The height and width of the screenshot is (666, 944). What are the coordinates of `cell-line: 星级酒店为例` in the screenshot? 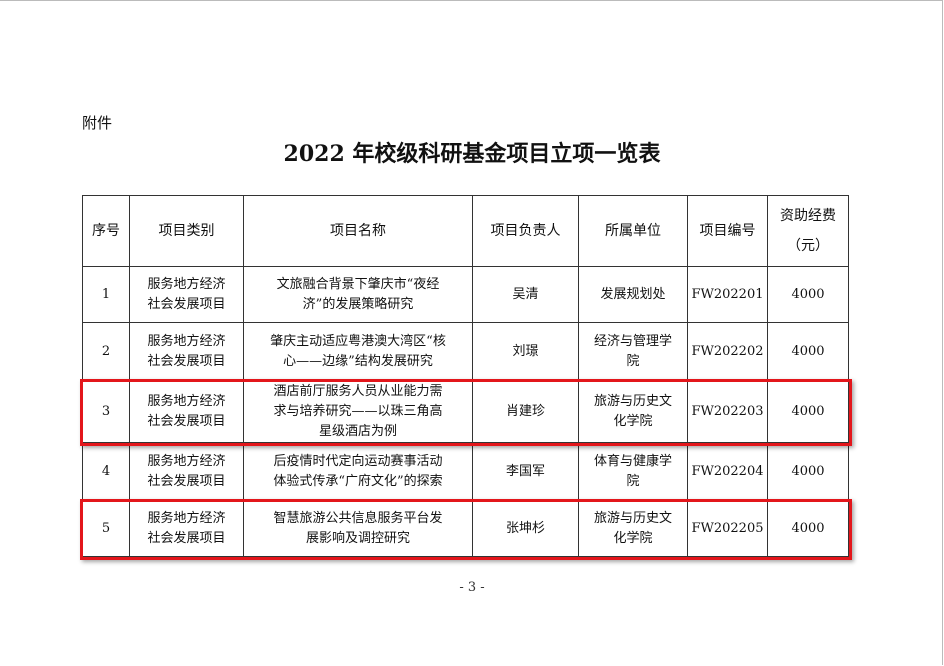 It's located at (357, 431).